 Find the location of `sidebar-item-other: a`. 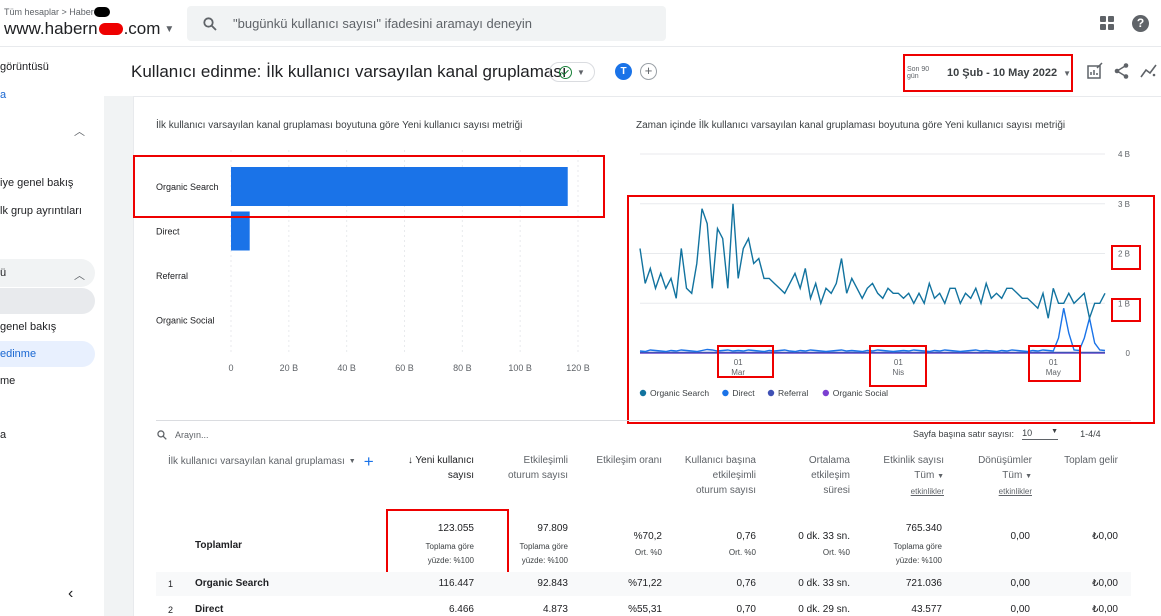

sidebar-item-other: a is located at coordinates (3, 435).